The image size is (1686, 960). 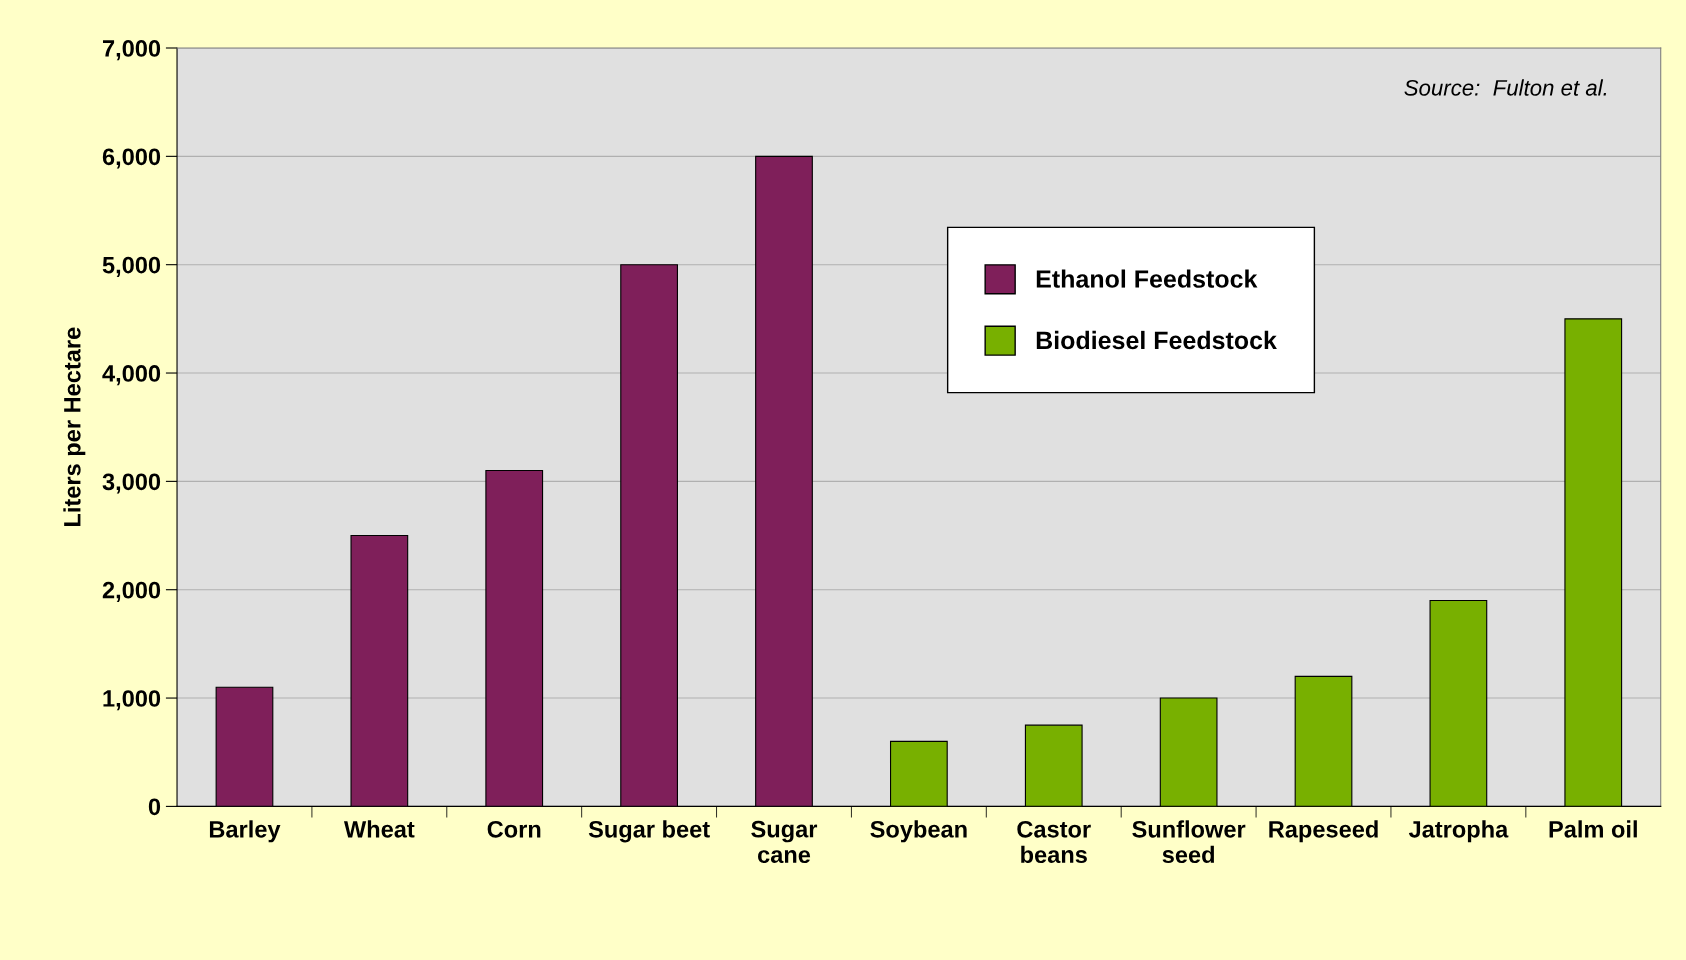 I want to click on annotation: Source: Fulton et al., so click(x=1505, y=87).